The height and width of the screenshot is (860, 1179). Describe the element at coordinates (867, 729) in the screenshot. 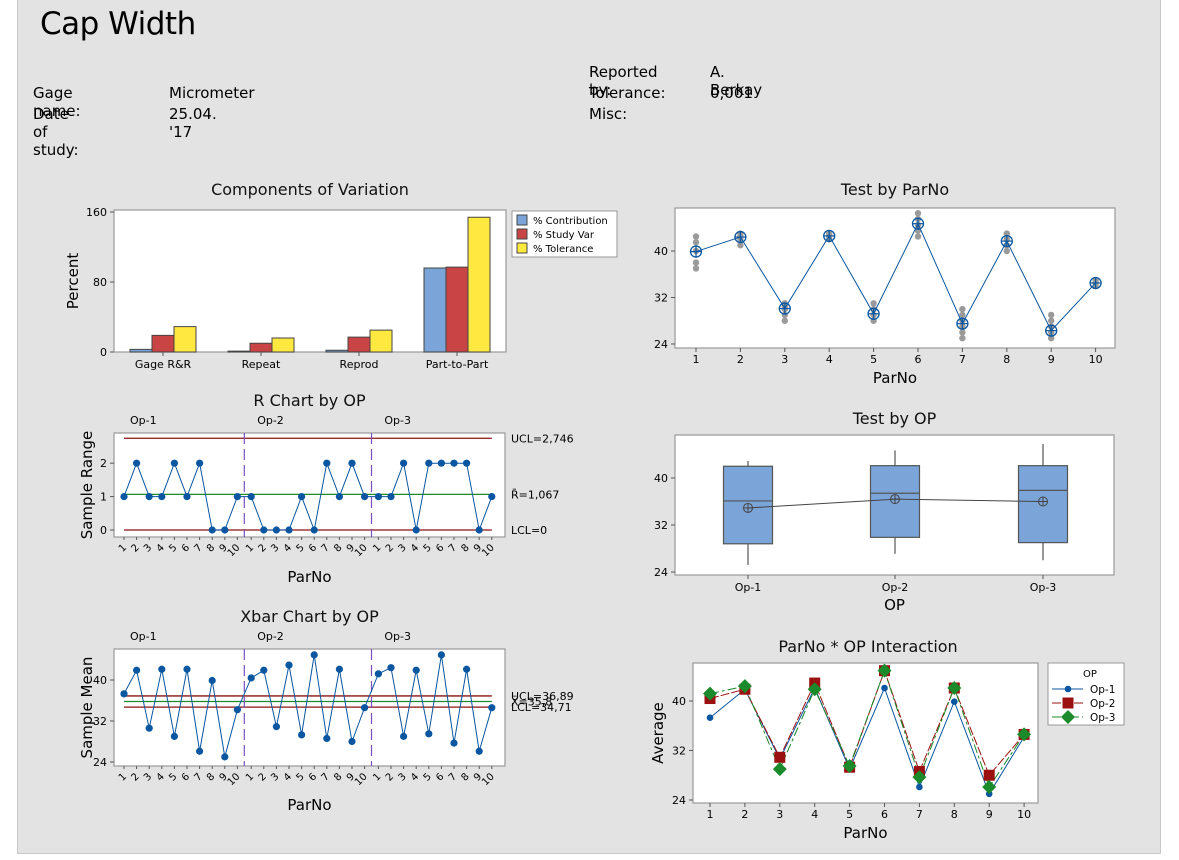

I see `series-line` at that location.